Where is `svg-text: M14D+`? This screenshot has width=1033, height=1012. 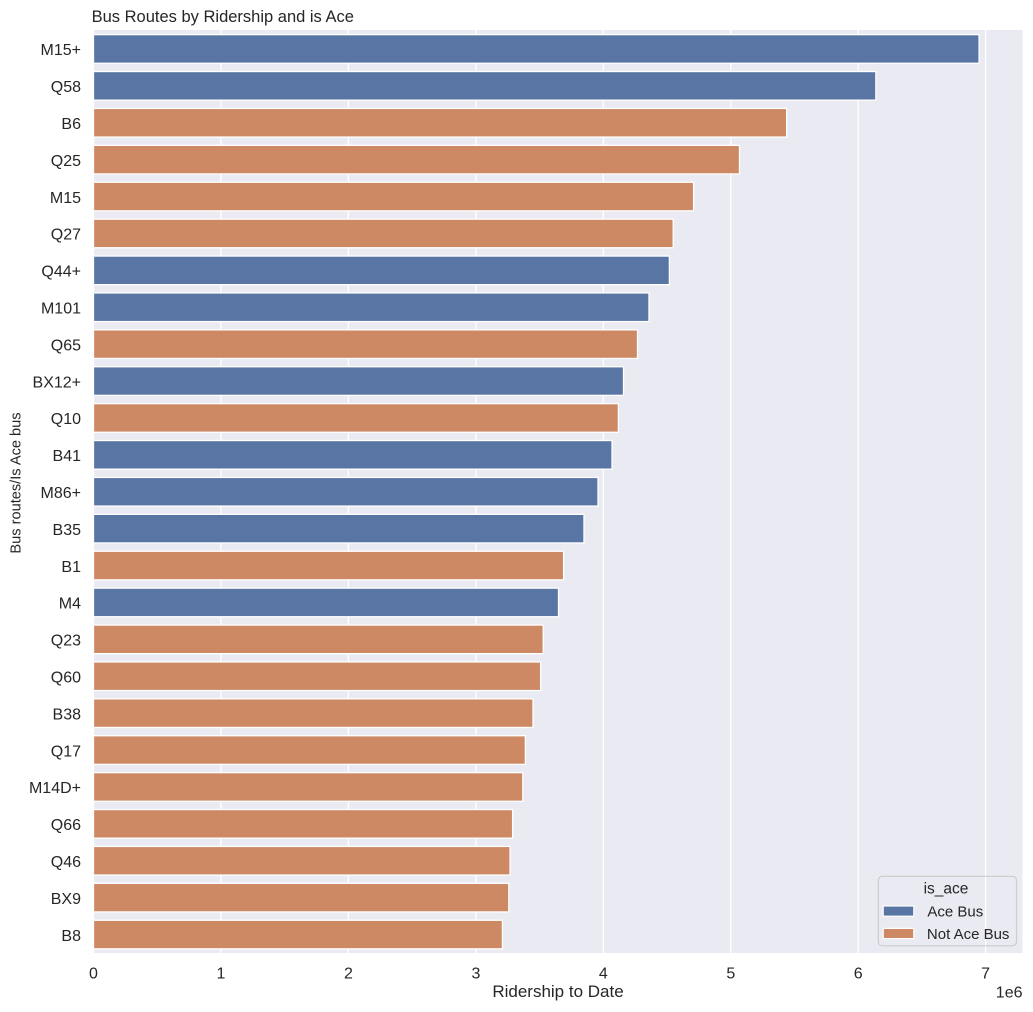 svg-text: M14D+ is located at coordinates (55, 788).